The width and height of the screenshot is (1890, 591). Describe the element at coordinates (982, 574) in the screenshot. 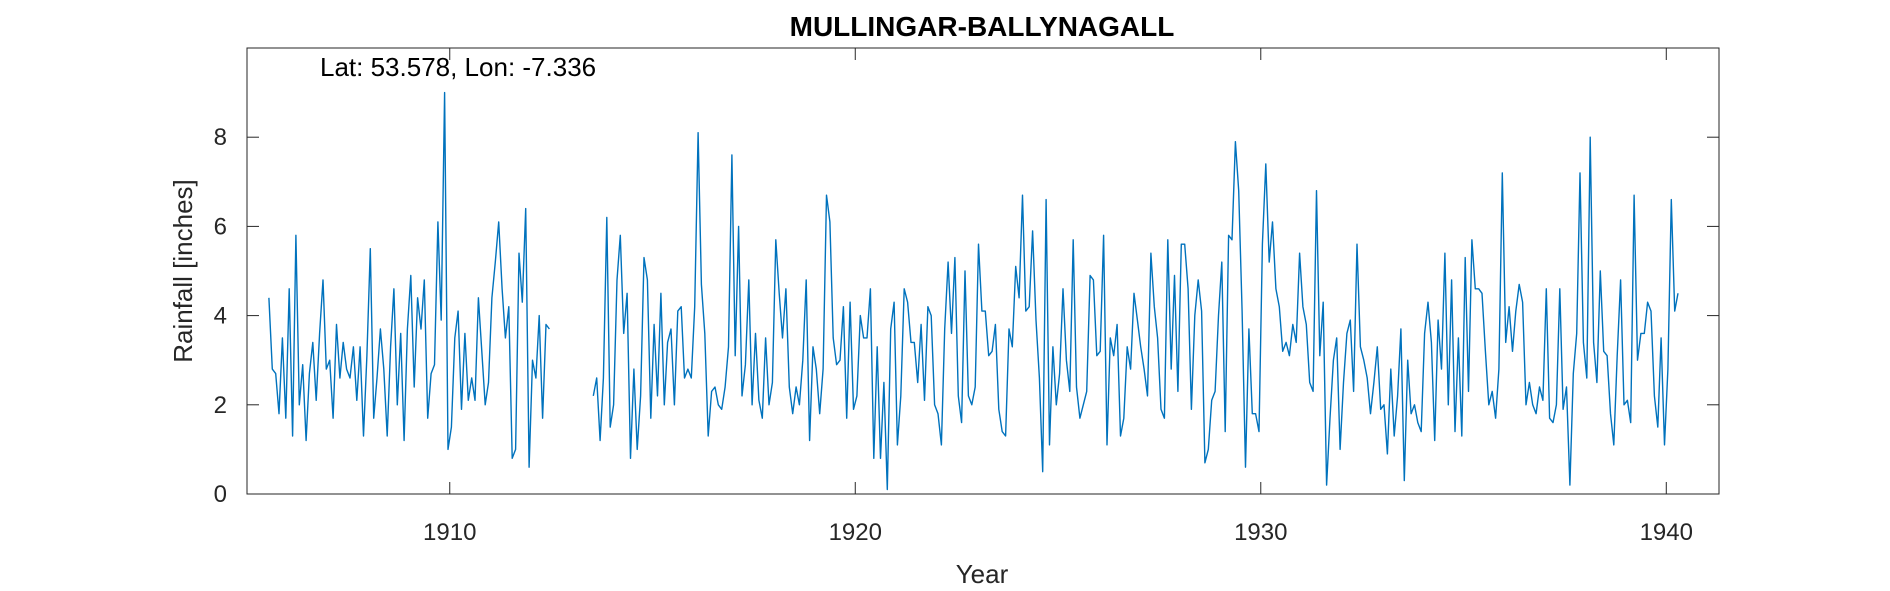

I see `x-axis-label: Year` at that location.